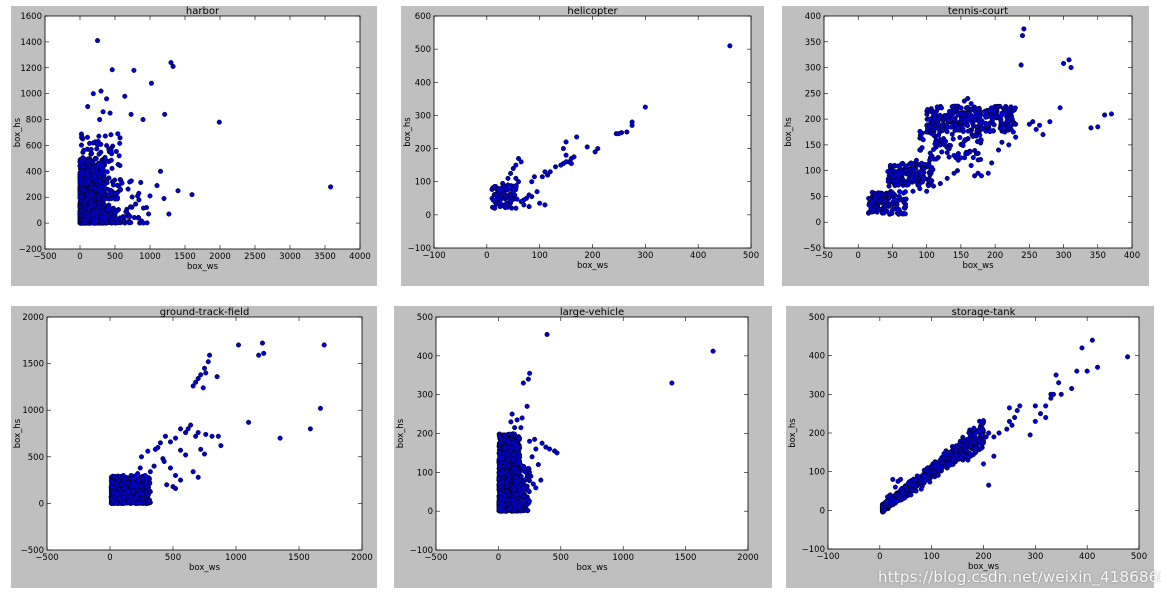  Describe the element at coordinates (818, 223) in the screenshot. I see `y-tick-label: 0` at that location.